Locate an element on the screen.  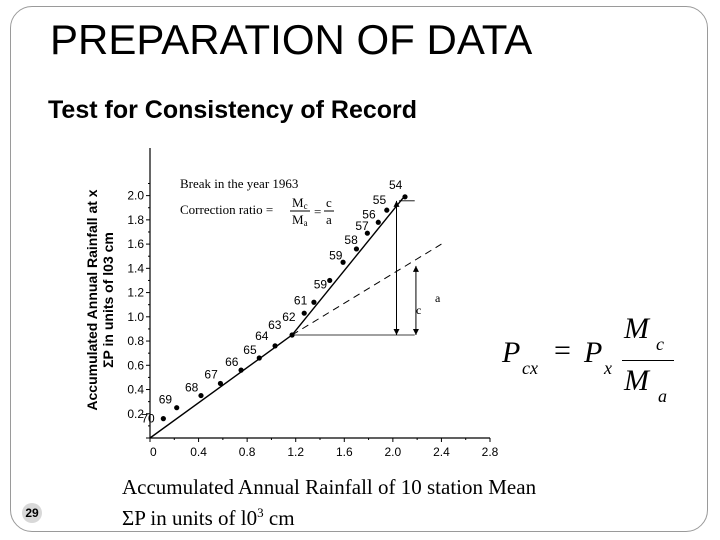
data-point-label: 55 is located at coordinates (380, 200).